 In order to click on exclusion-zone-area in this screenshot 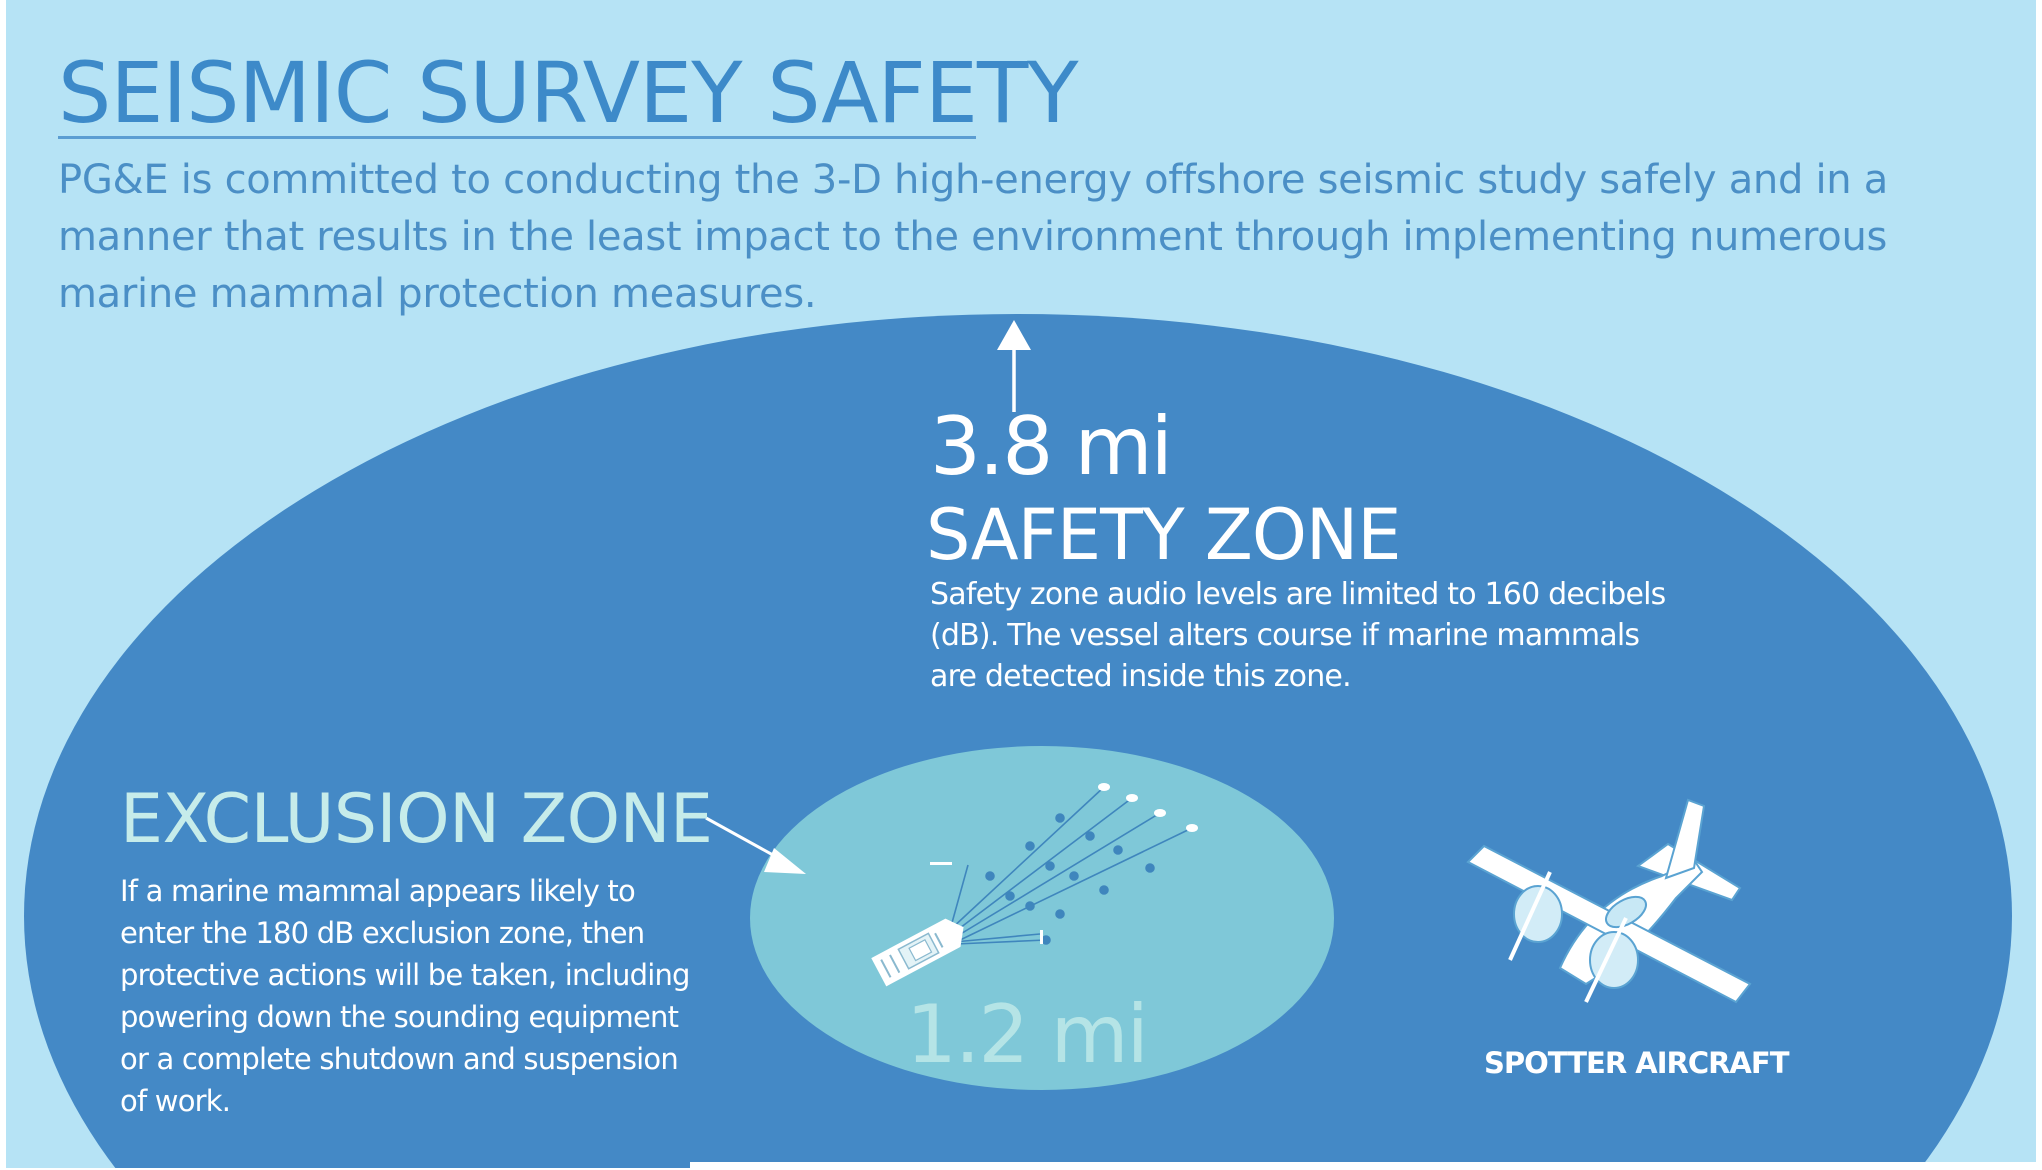, I will do `click(1042, 918)`.